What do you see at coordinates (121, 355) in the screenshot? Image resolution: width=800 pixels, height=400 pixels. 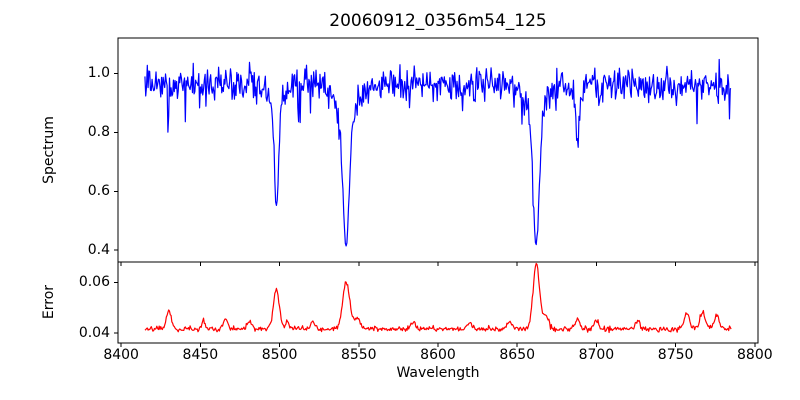 I see `x-tick-label-8400: 8400` at bounding box center [121, 355].